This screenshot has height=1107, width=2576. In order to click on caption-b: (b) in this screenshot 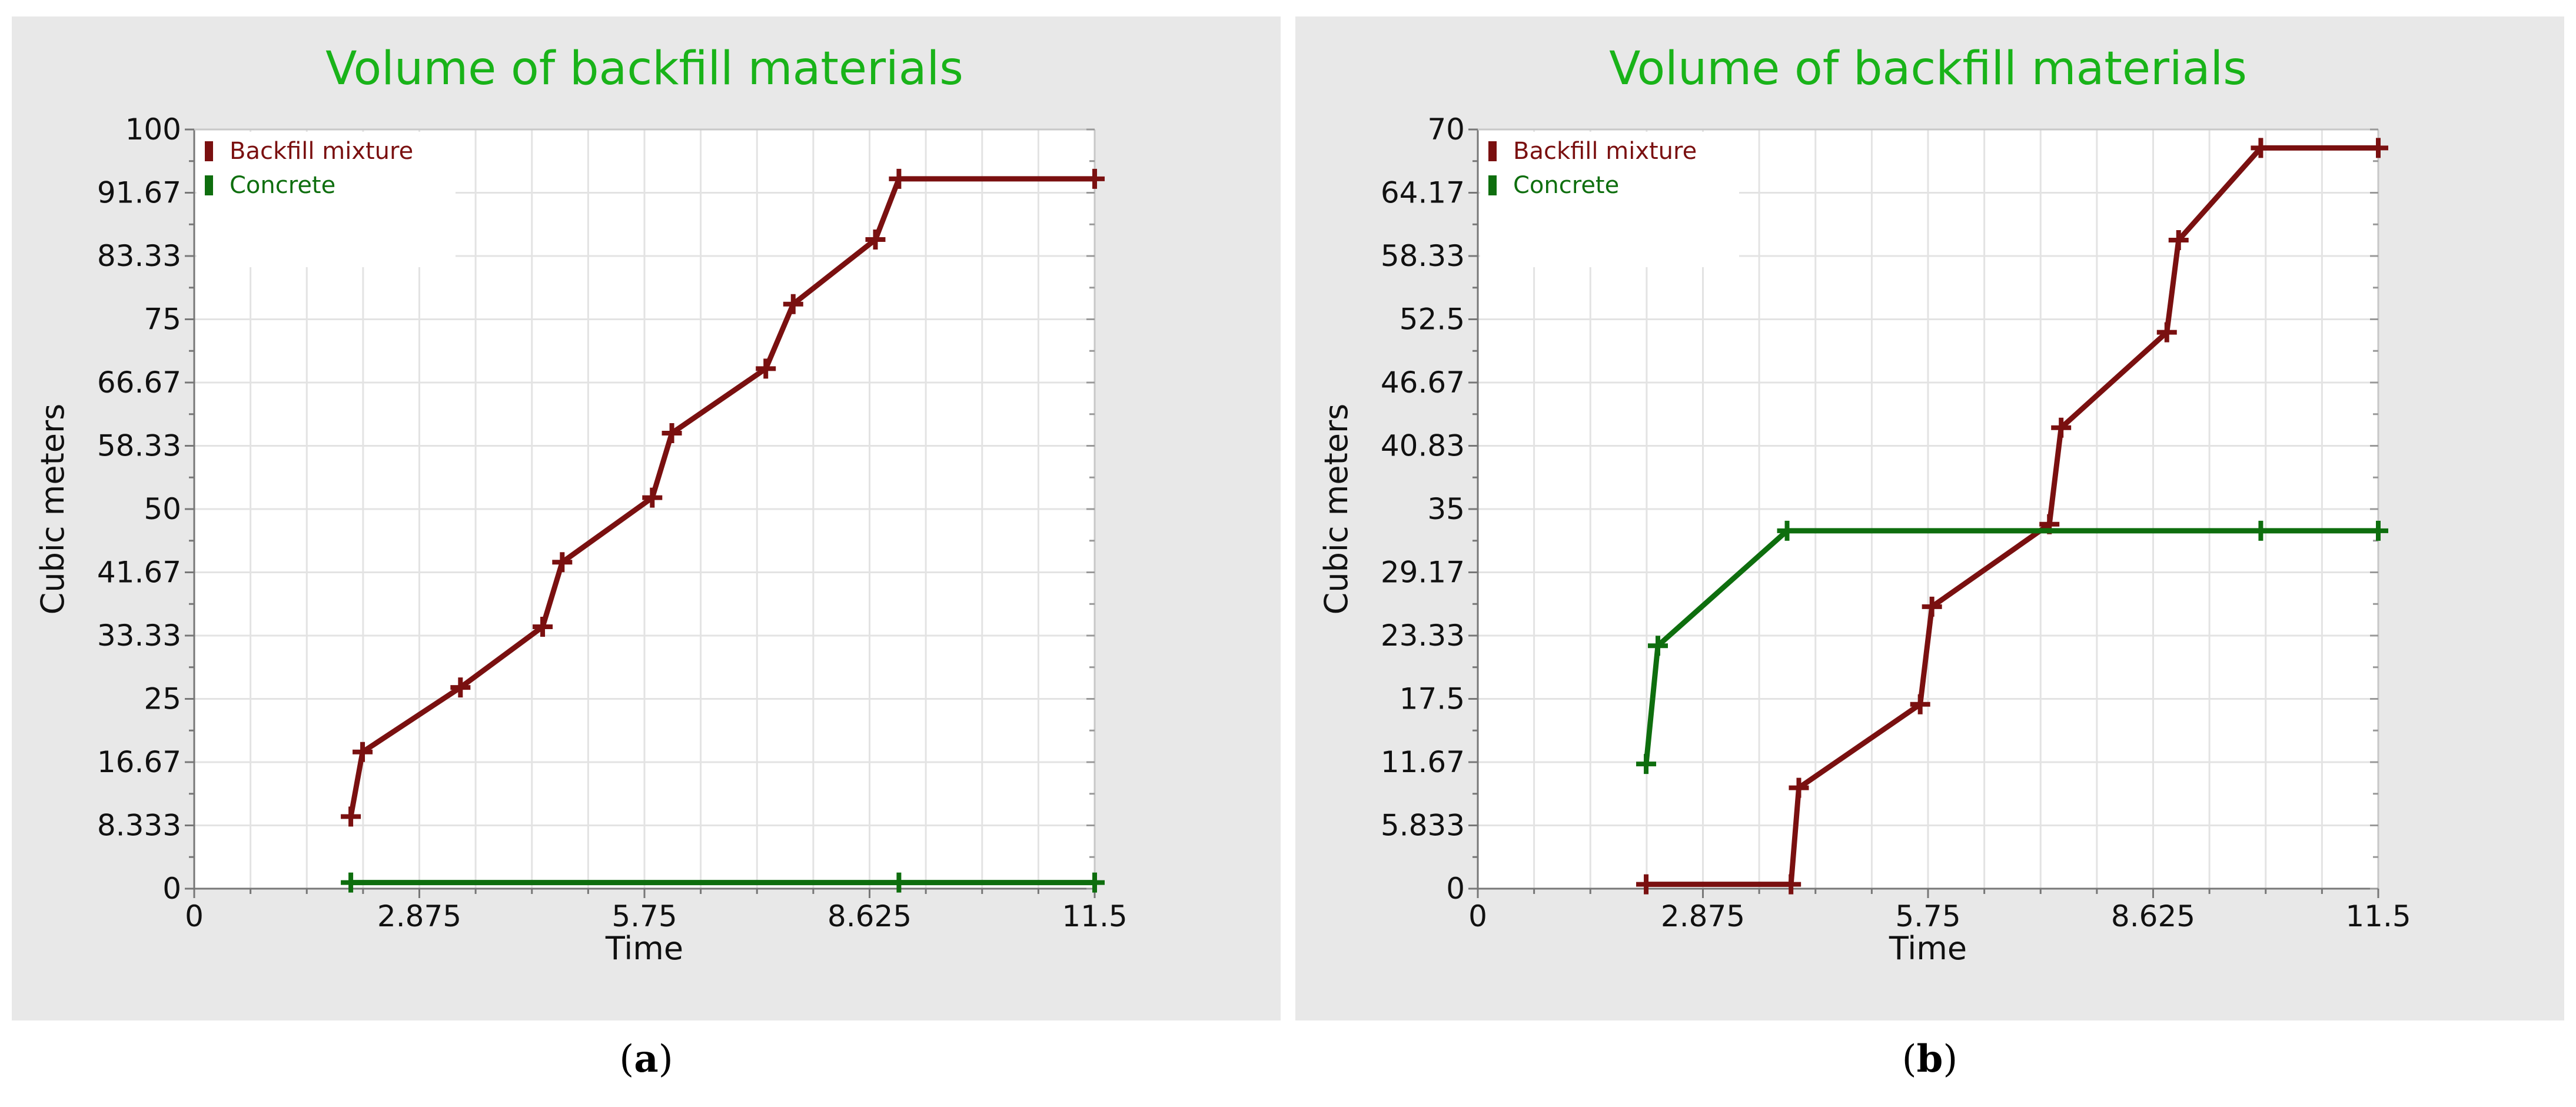, I will do `click(1930, 1059)`.